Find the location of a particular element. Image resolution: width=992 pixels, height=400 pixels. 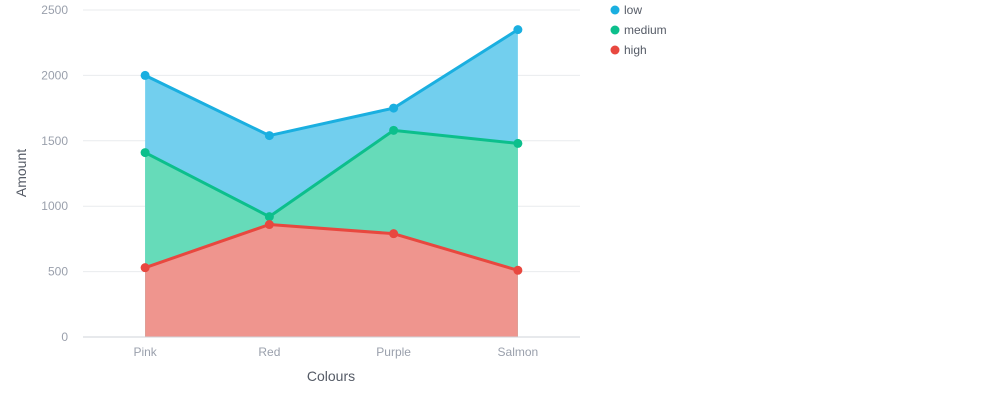

legend-marker-high is located at coordinates (615, 50).